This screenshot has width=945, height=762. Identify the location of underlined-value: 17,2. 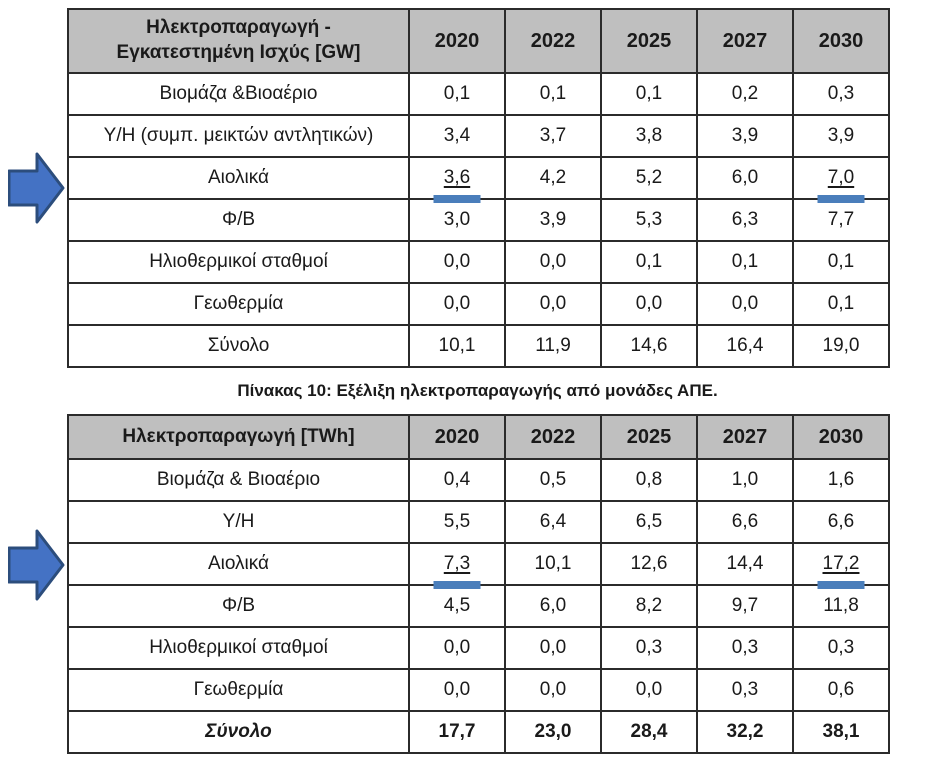
(841, 563).